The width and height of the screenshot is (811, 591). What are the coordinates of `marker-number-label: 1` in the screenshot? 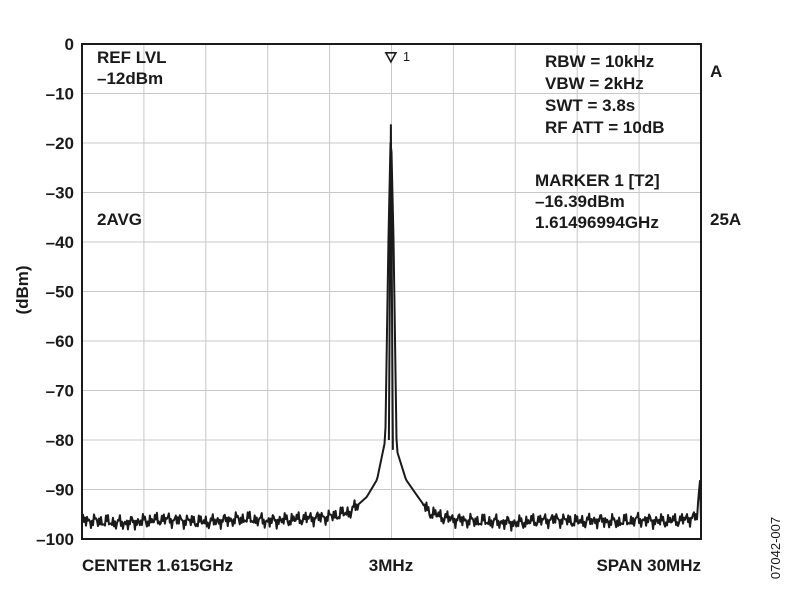 It's located at (406, 56).